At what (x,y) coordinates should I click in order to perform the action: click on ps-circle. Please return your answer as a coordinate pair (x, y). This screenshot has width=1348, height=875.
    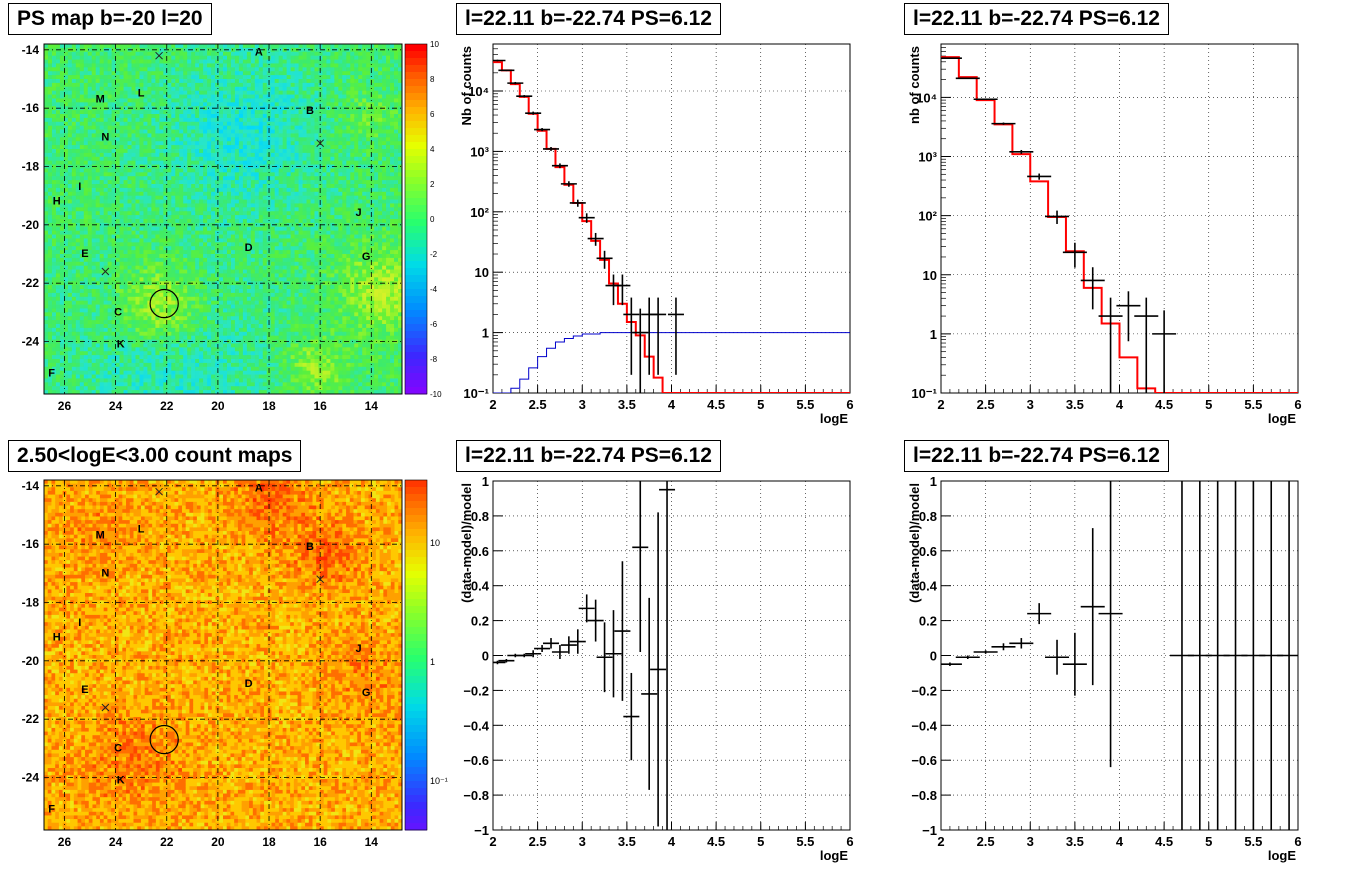
    Looking at the image, I should click on (164, 739).